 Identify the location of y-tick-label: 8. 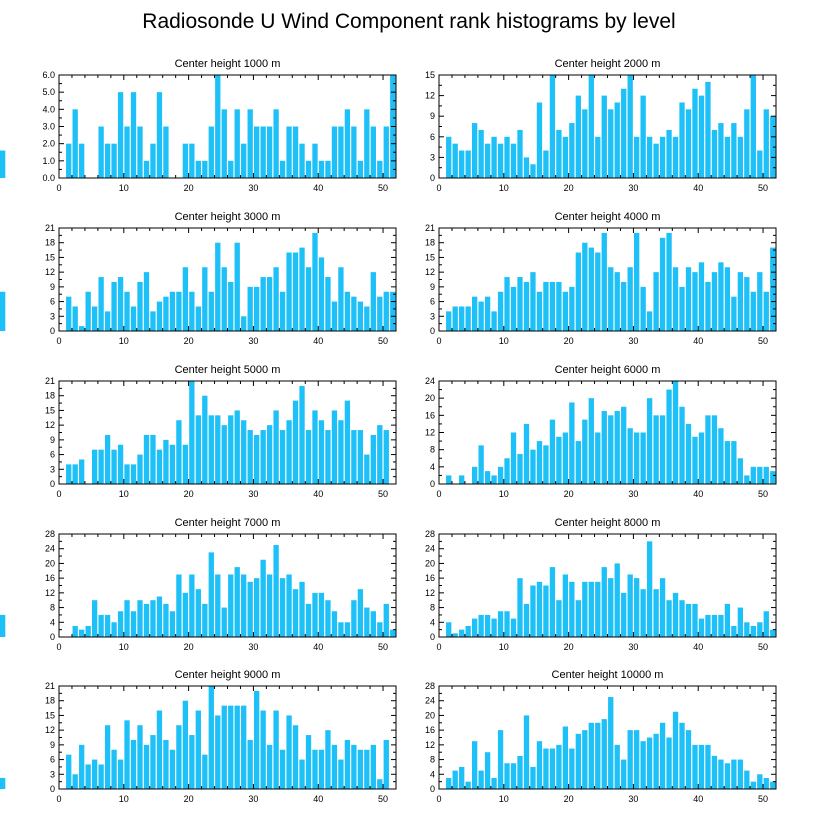
(432, 450).